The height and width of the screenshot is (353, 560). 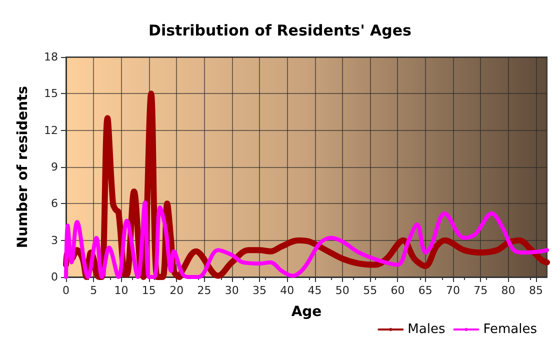 I want to click on x-axis-title: Age, so click(x=306, y=312).